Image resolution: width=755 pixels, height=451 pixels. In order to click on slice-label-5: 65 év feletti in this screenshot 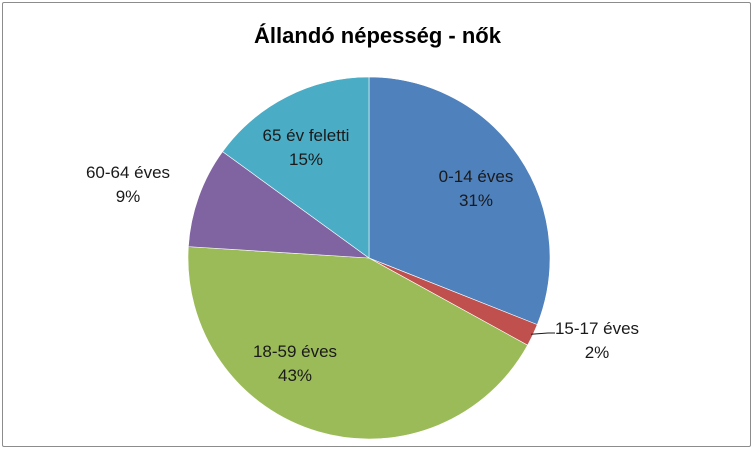, I will do `click(306, 135)`.